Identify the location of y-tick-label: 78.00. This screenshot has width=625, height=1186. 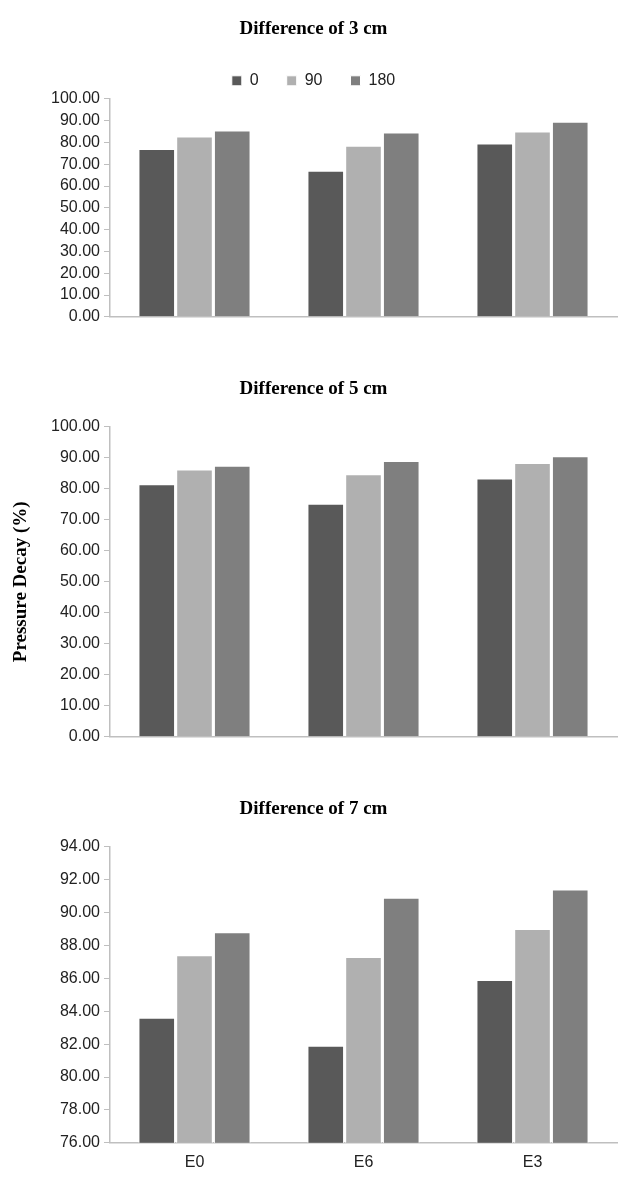
(80, 1109).